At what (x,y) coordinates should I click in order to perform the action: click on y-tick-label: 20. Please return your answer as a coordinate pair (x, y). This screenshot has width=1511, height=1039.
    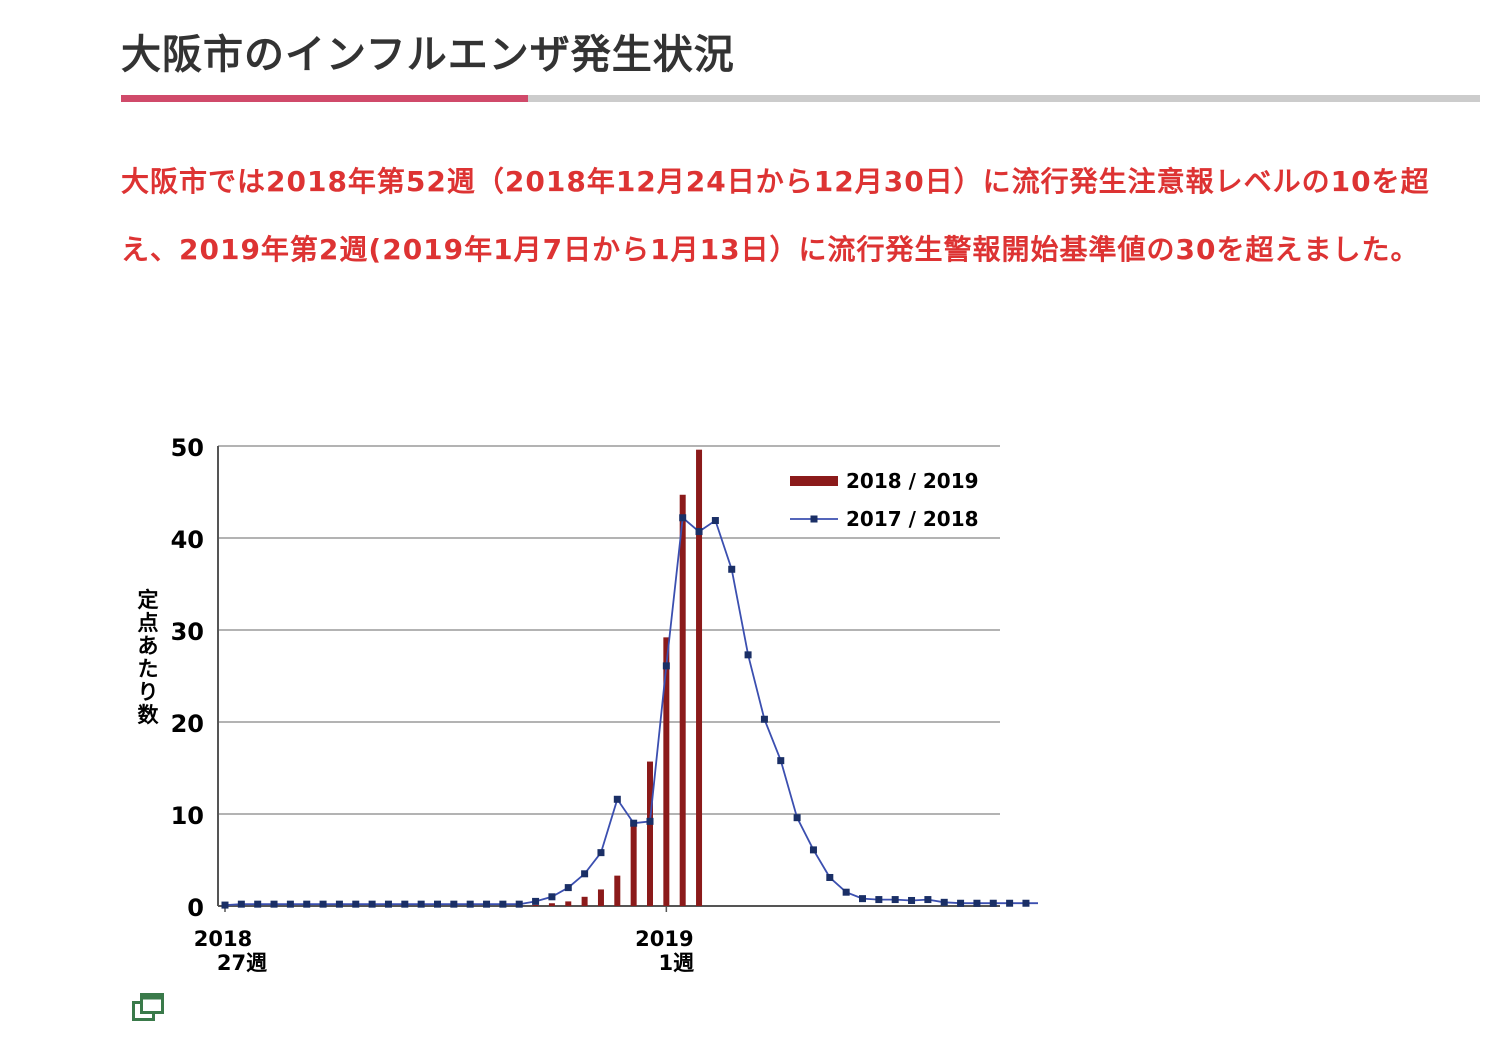
    Looking at the image, I should click on (187, 724).